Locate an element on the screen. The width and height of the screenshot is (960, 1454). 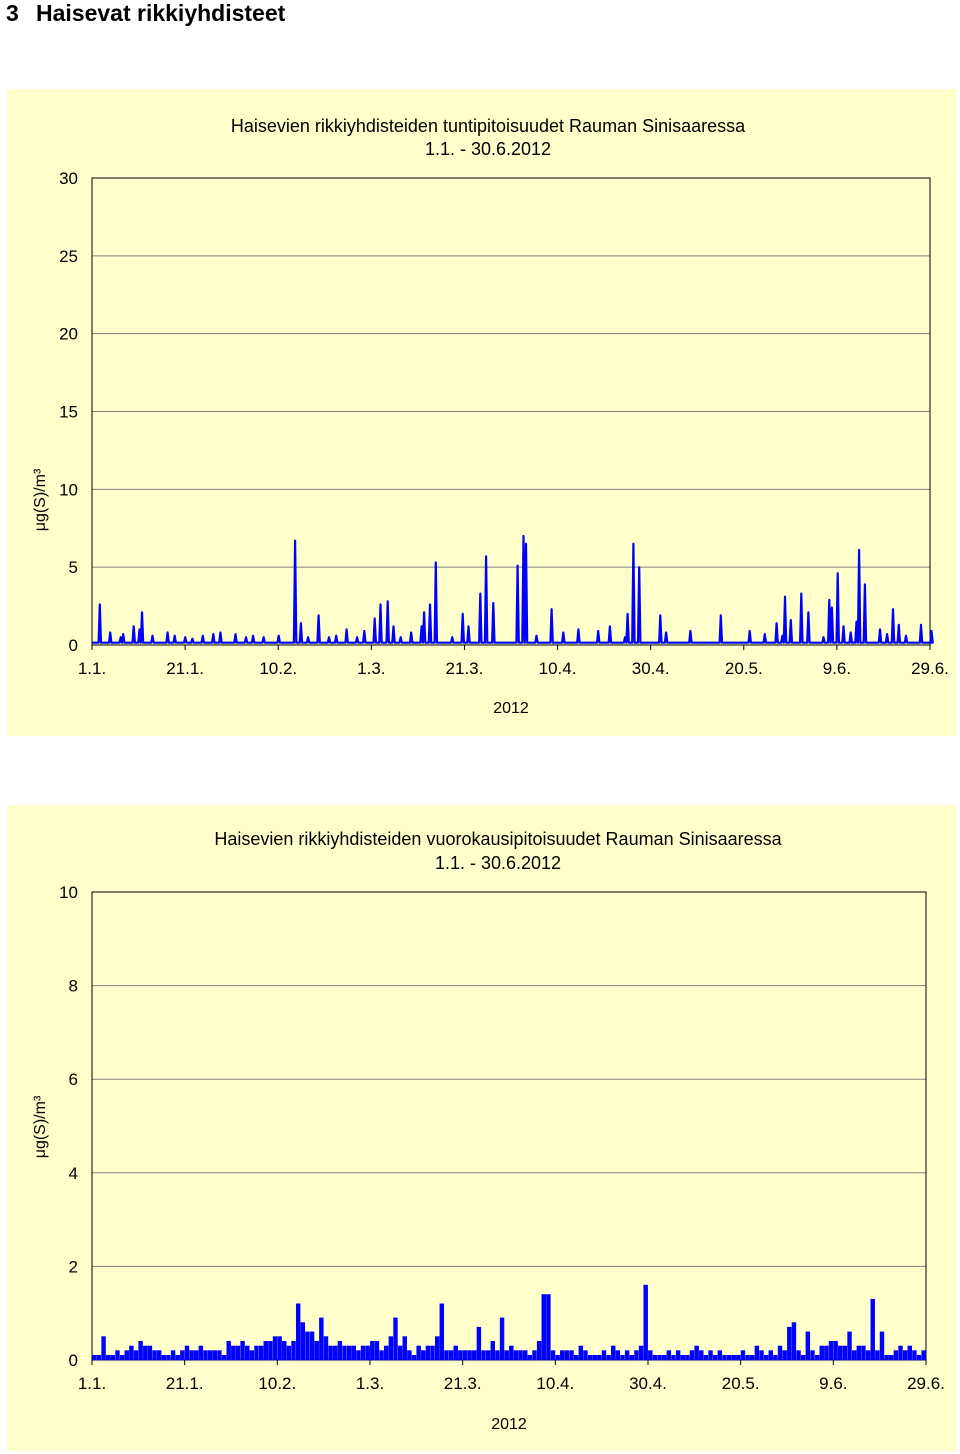
data-series is located at coordinates (513, 589).